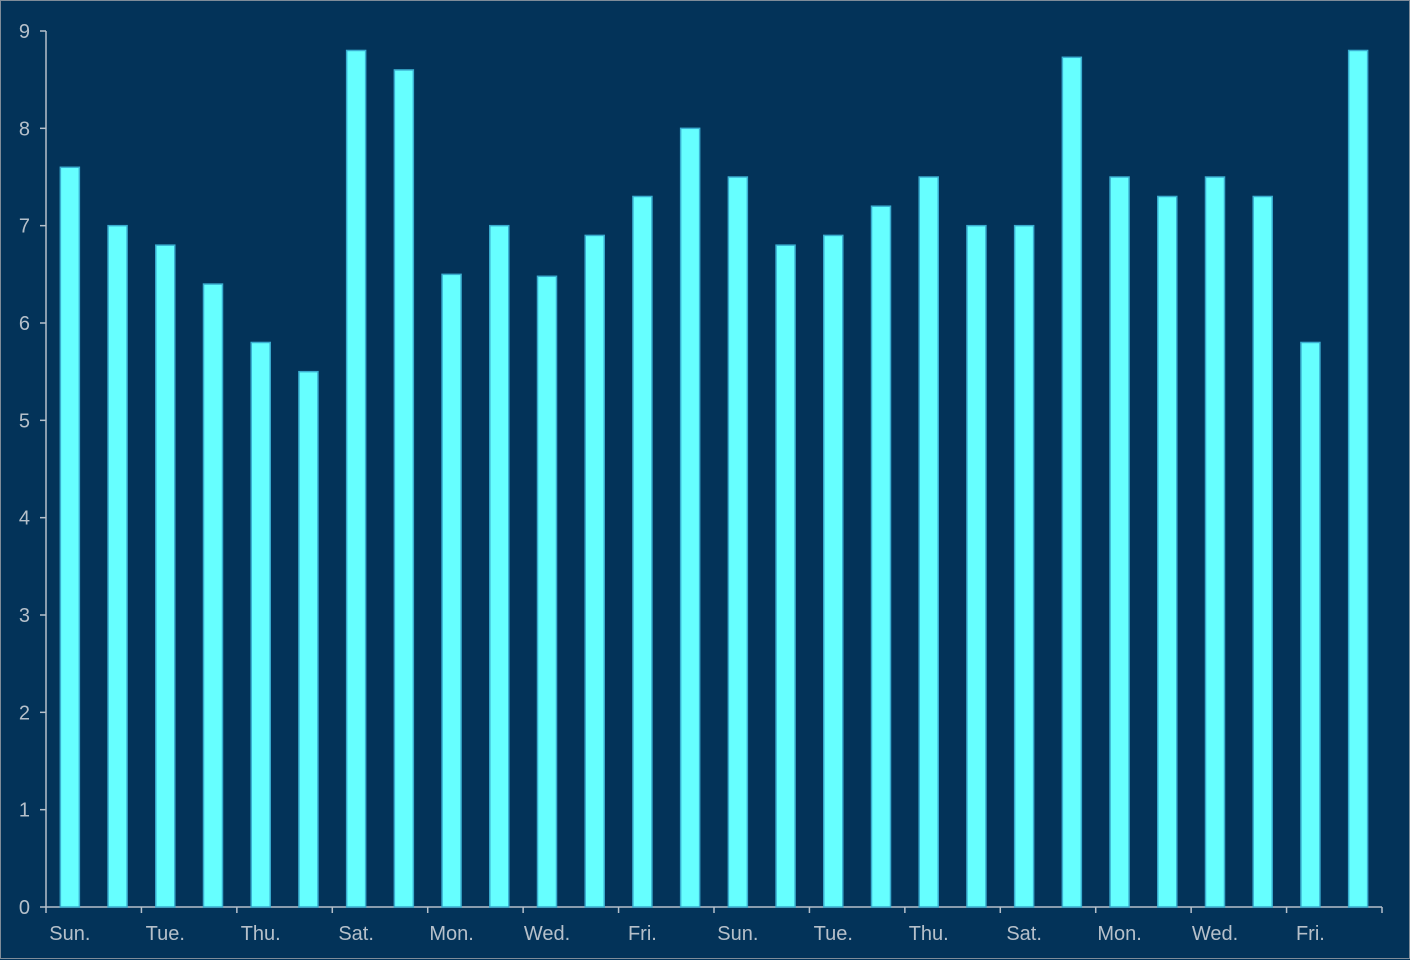 The image size is (1410, 960). Describe the element at coordinates (24, 32) in the screenshot. I see `y-tick-label: 9` at that location.